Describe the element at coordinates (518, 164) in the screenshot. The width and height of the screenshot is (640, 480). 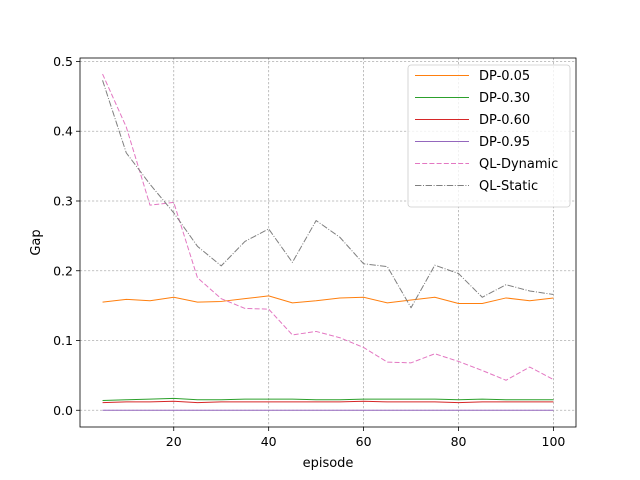
I see `legend-label: QL-Dynamic` at that location.